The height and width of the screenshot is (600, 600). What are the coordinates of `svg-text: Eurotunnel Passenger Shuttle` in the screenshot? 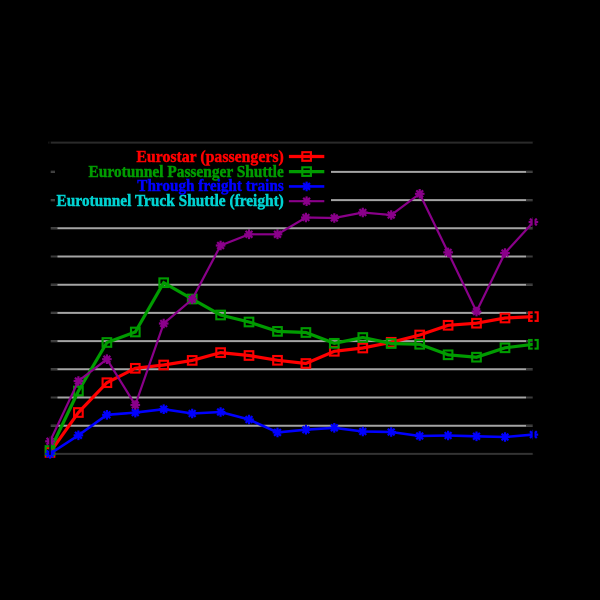 It's located at (187, 171).